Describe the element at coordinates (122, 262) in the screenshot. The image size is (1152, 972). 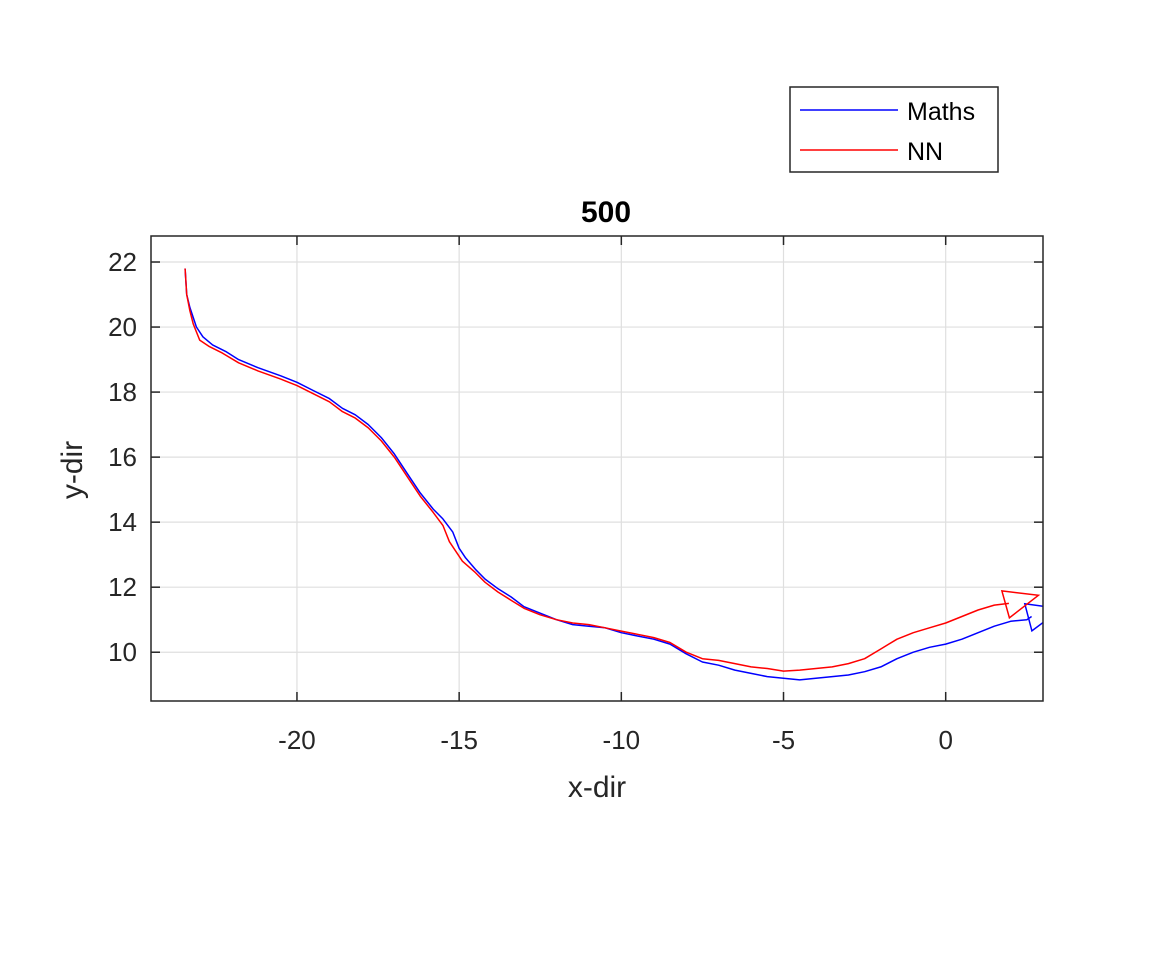
I see `y-tick-label: 22` at that location.